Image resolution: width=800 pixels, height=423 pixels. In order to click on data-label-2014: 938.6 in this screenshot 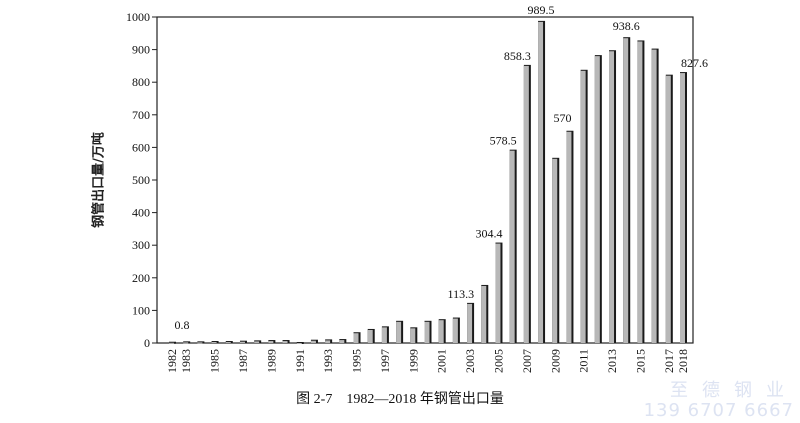, I will do `click(626, 26)`.